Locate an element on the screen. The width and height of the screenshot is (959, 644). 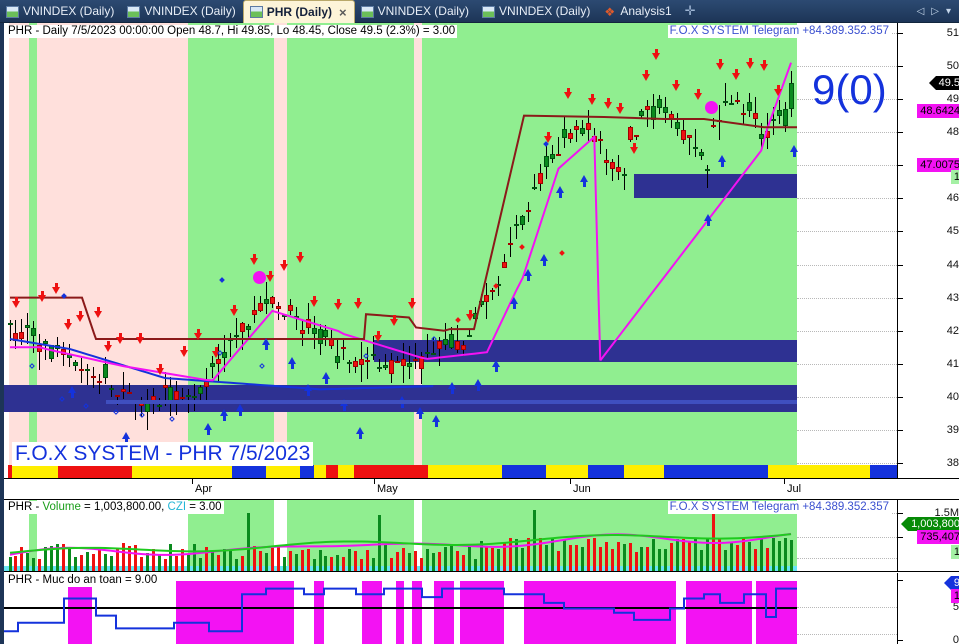
tab-analysis1: ❖ Analysis1 is located at coordinates (637, 11).